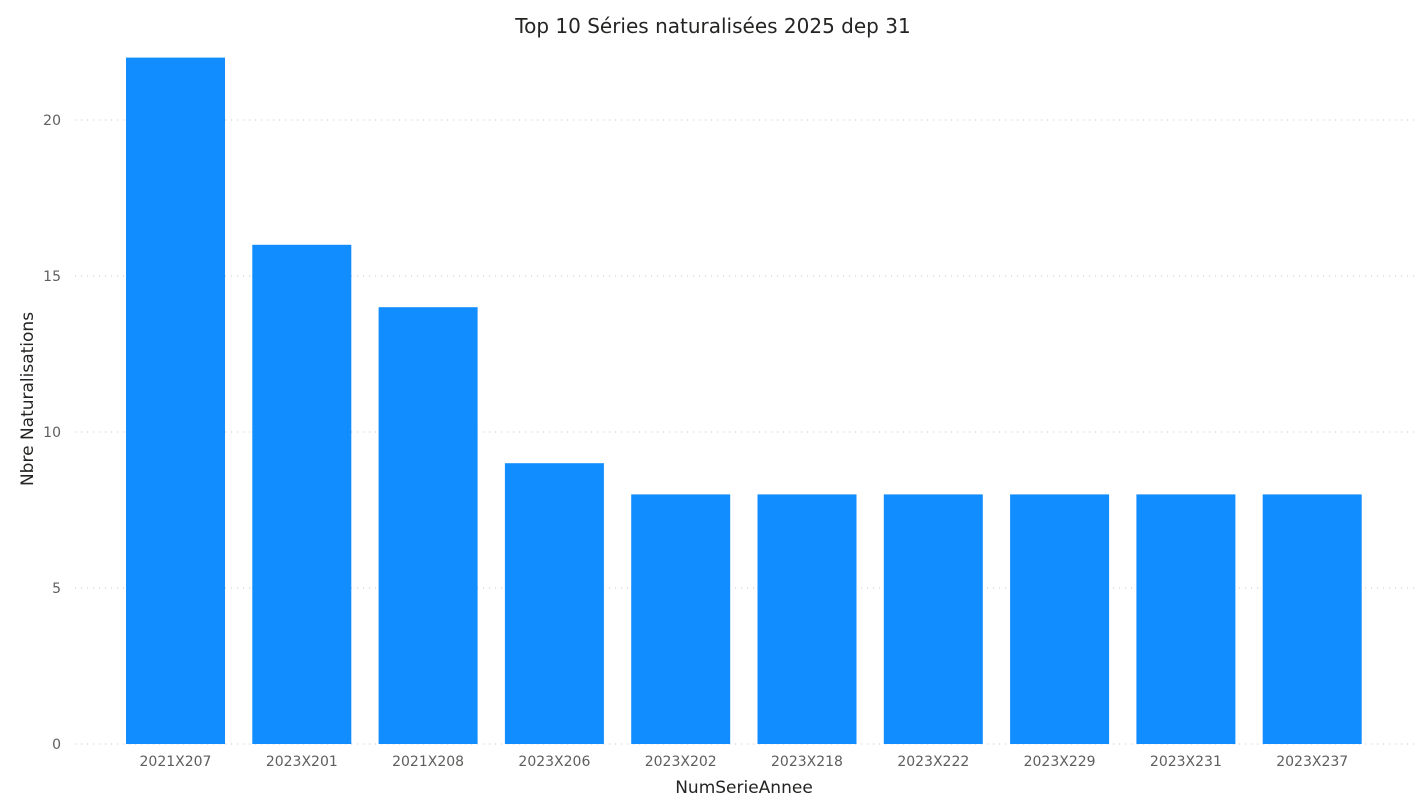 The height and width of the screenshot is (809, 1415). Describe the element at coordinates (807, 762) in the screenshot. I see `x-tick-label: 2023X218` at that location.